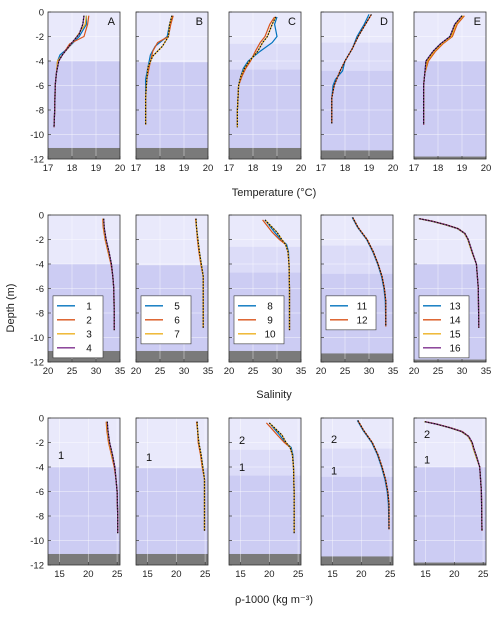 This screenshot has width=500, height=617. I want to click on panel-label: B, so click(199, 22).